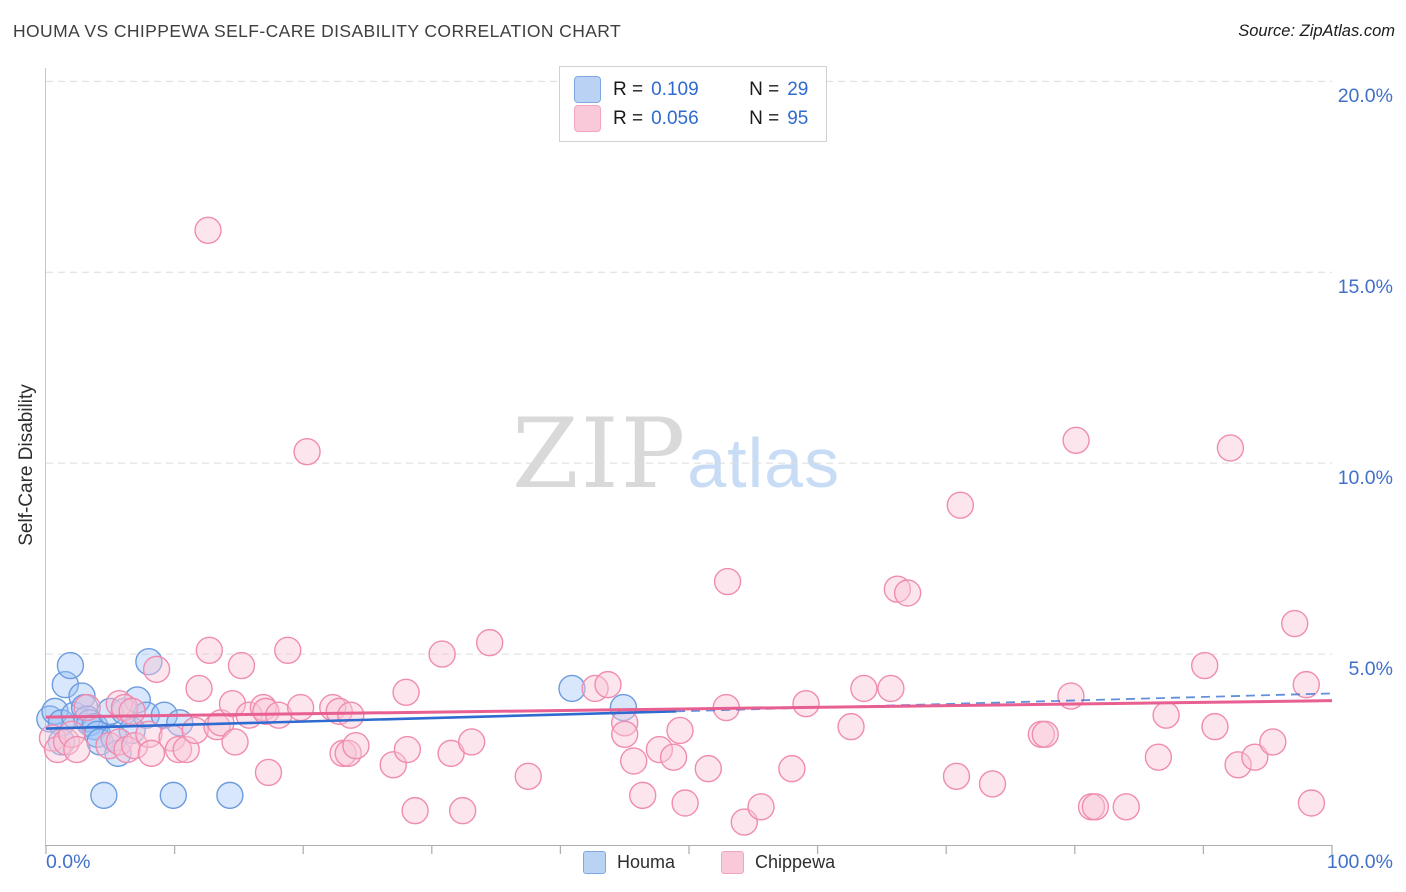  Describe the element at coordinates (795, 862) in the screenshot. I see `chippewa-legend-label: Chippewa` at that location.